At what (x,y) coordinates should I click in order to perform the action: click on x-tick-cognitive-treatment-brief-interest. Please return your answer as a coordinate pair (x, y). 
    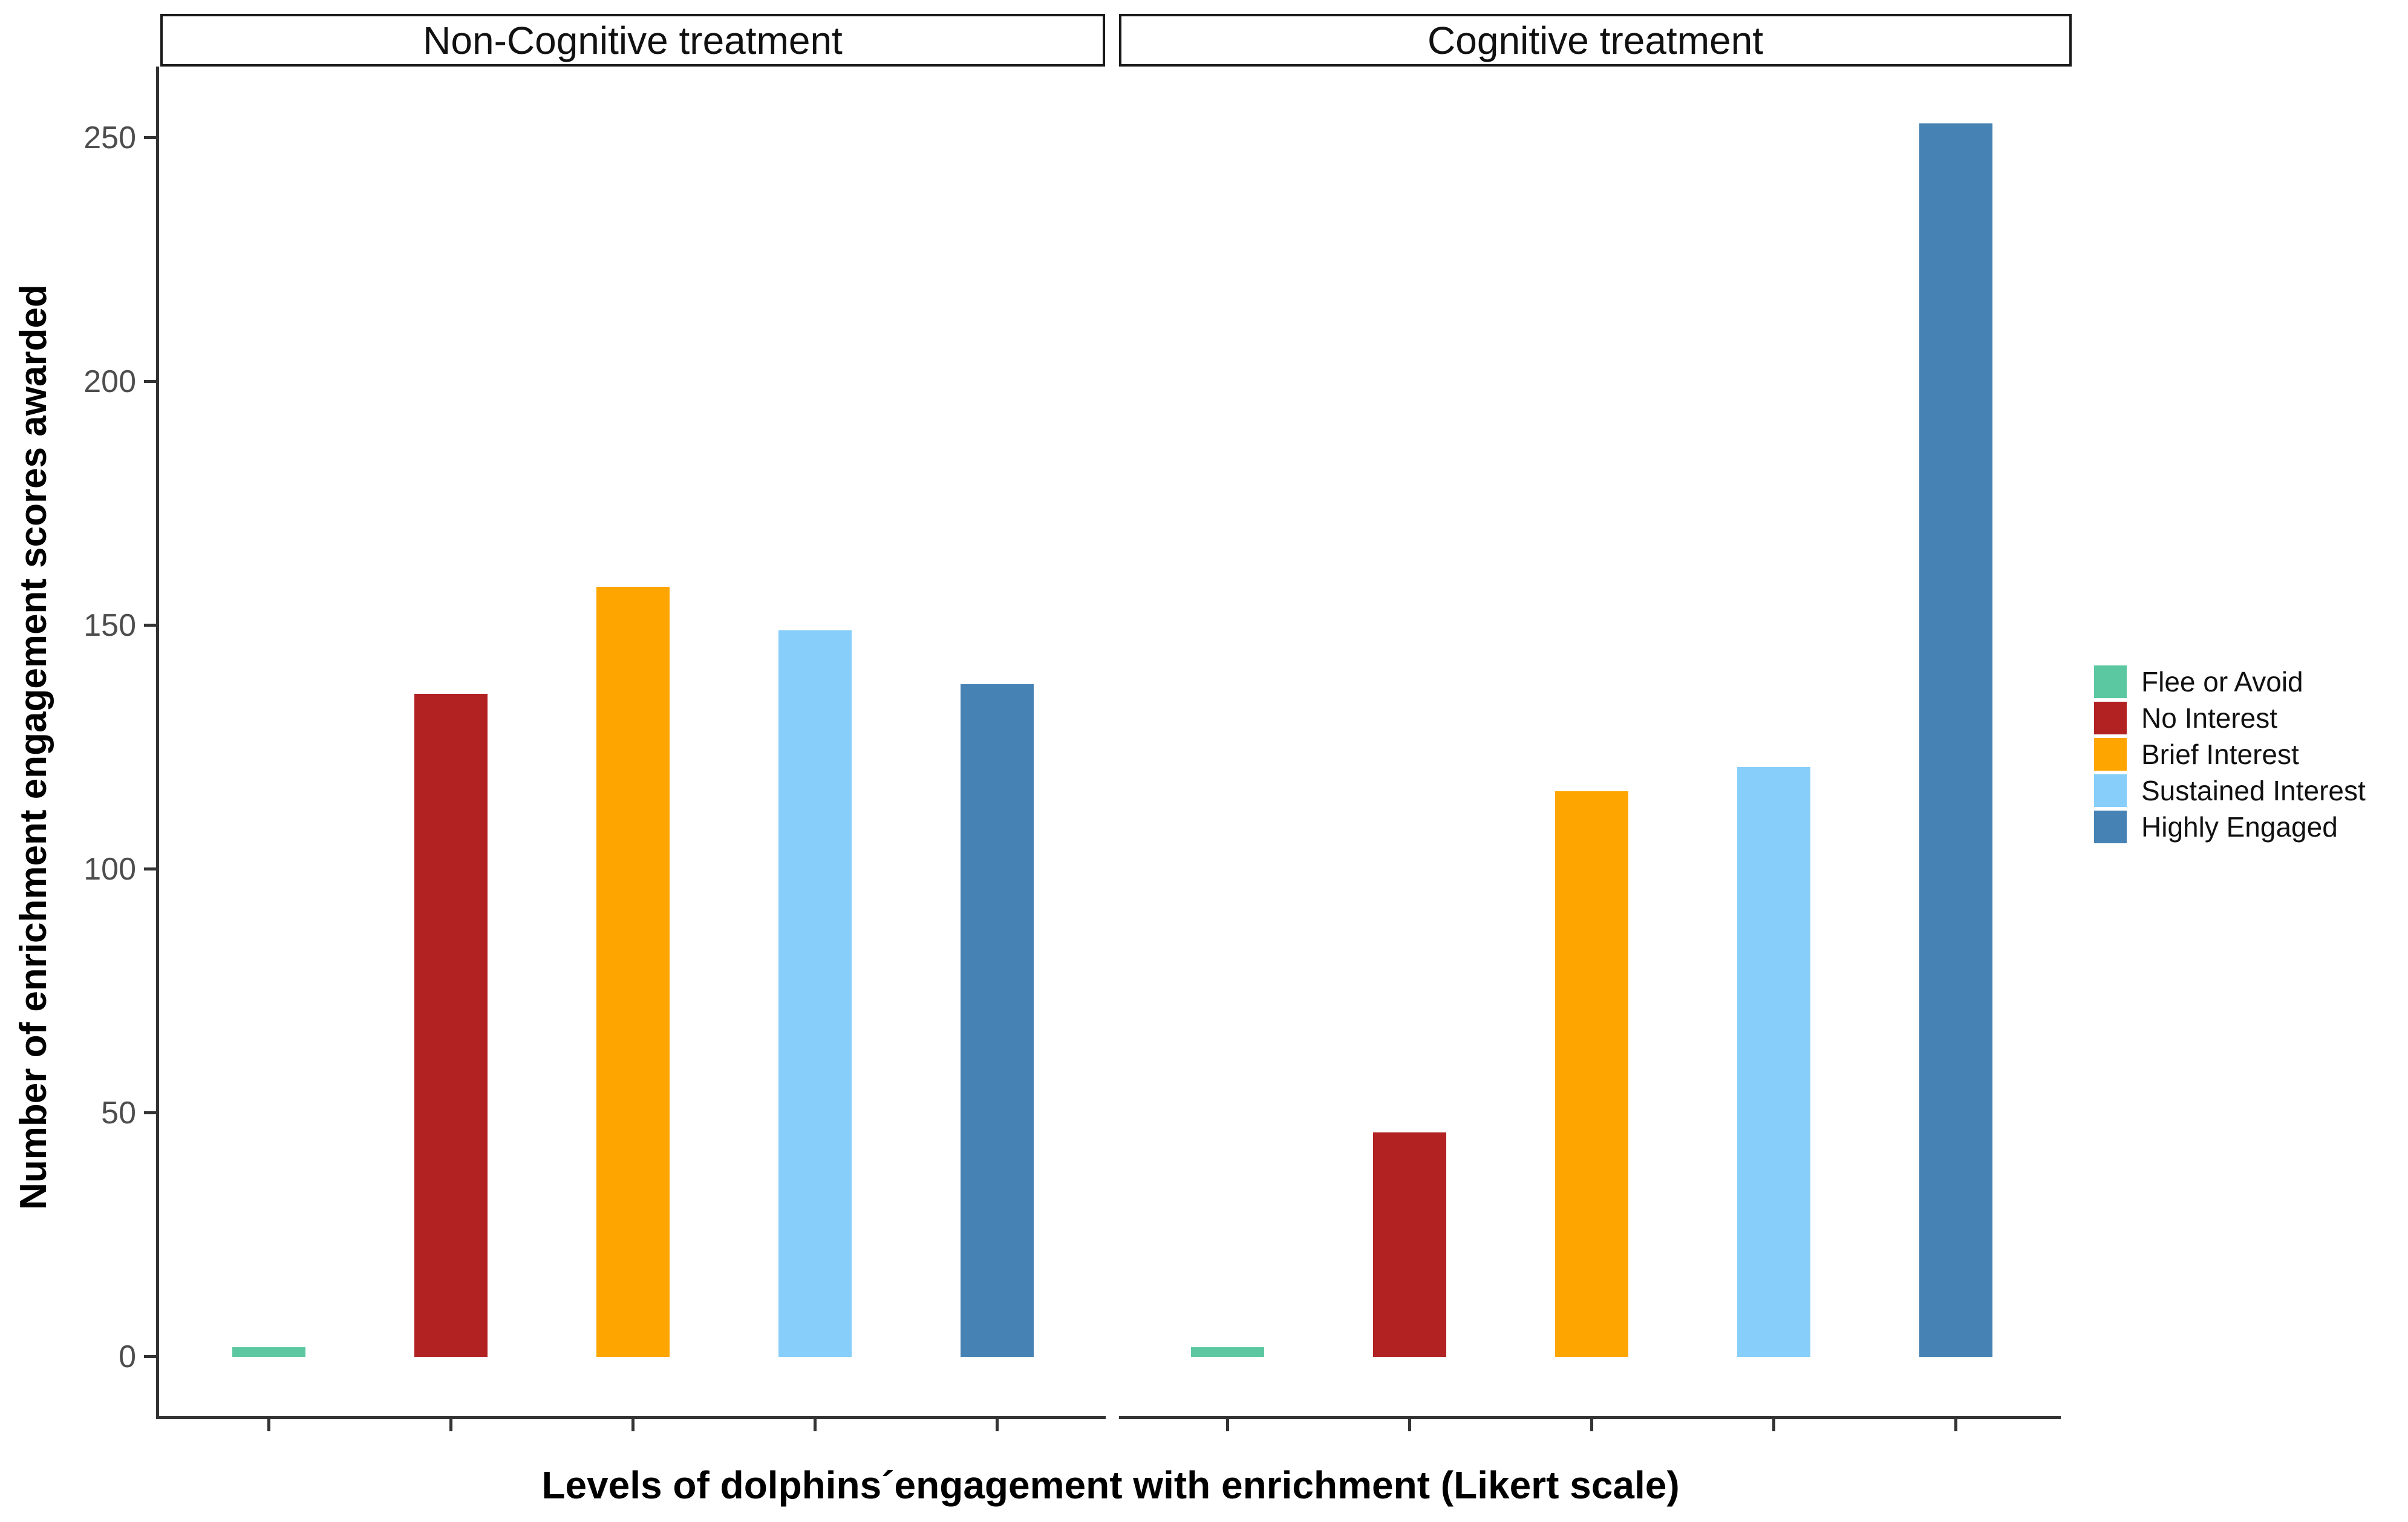
    Looking at the image, I should click on (1591, 1425).